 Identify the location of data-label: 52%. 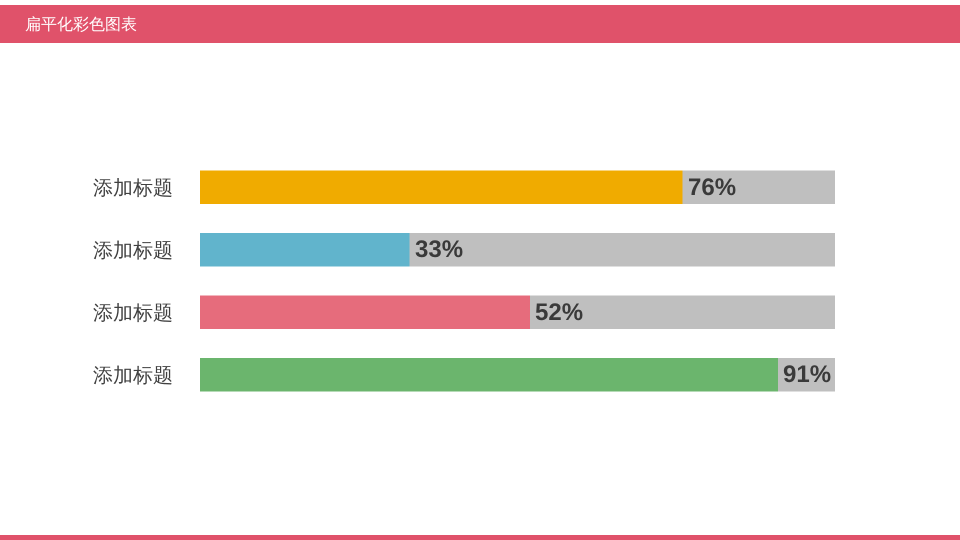
(559, 312).